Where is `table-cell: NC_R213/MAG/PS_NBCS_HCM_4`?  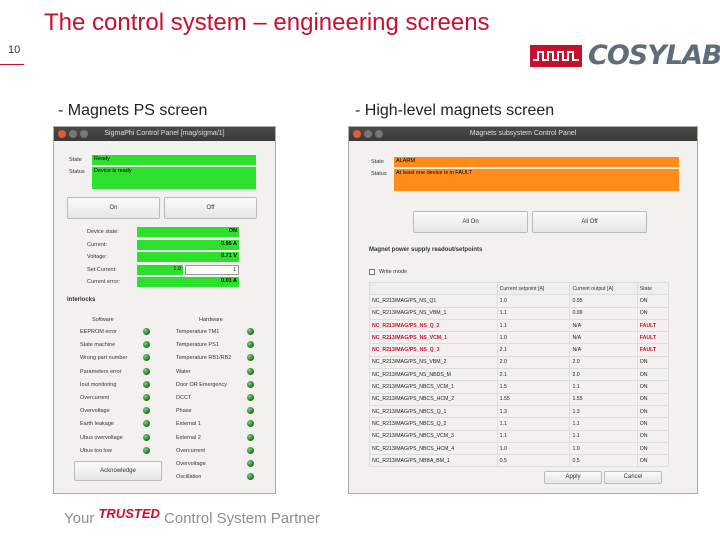 table-cell: NC_R213/MAG/PS_NBCS_HCM_4 is located at coordinates (433, 448).